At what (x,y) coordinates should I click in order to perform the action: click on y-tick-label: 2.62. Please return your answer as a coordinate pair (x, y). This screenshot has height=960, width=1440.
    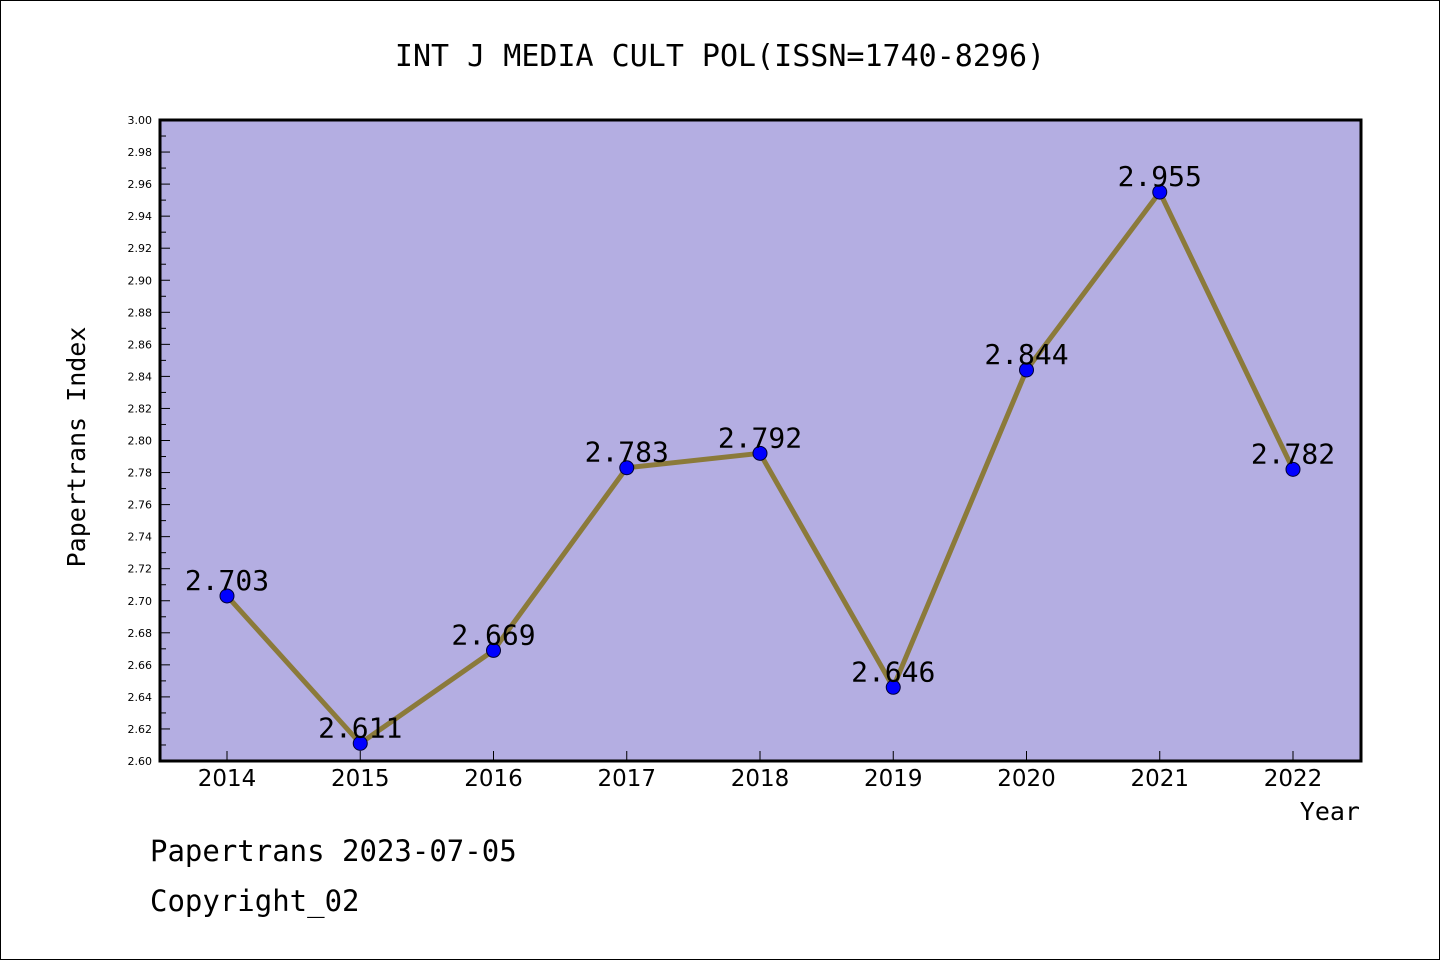
    Looking at the image, I should click on (140, 729).